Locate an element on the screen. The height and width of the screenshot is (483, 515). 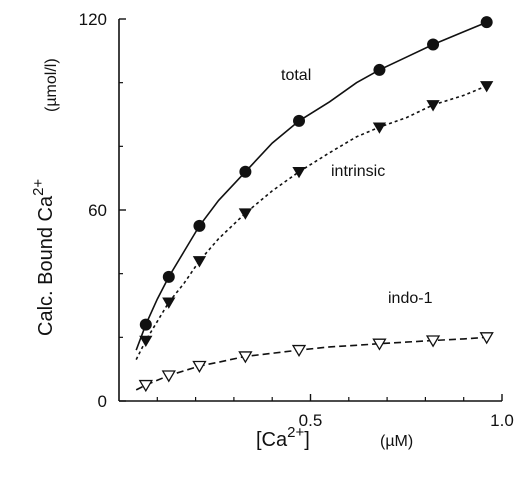
series-labels: total intrinsic indo-1 is located at coordinates (357, 187).